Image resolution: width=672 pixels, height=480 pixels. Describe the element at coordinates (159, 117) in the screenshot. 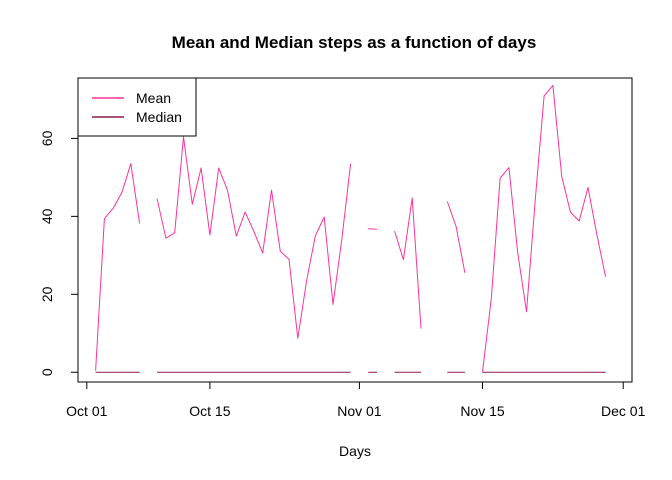

I see `legend-label-median: Median` at that location.